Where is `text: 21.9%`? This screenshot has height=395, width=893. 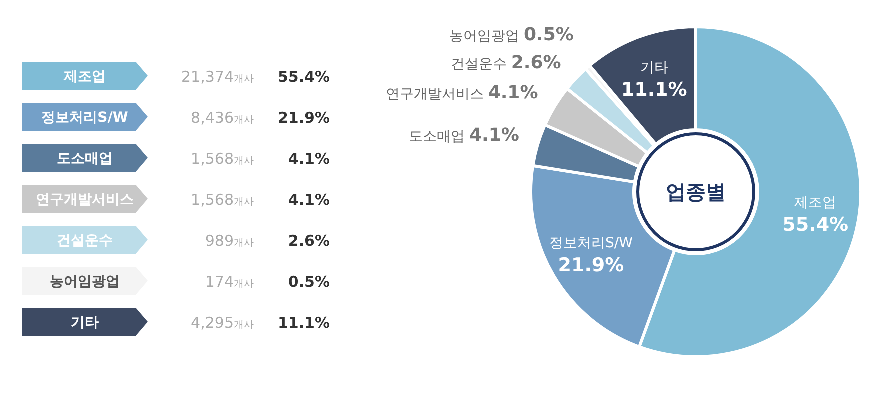 text: 21.9% is located at coordinates (304, 118).